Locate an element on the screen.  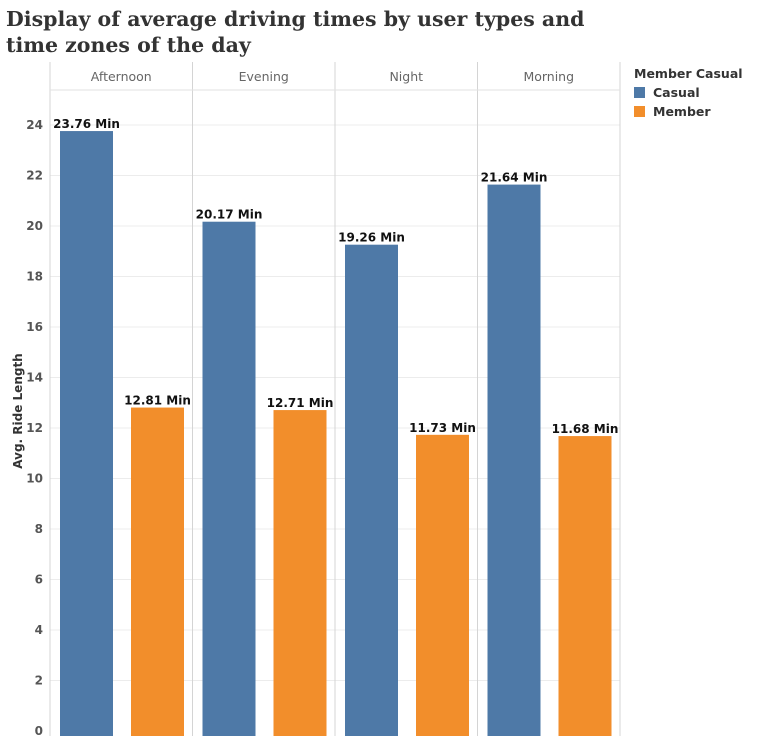
legend-item-member: Member is located at coordinates (688, 111).